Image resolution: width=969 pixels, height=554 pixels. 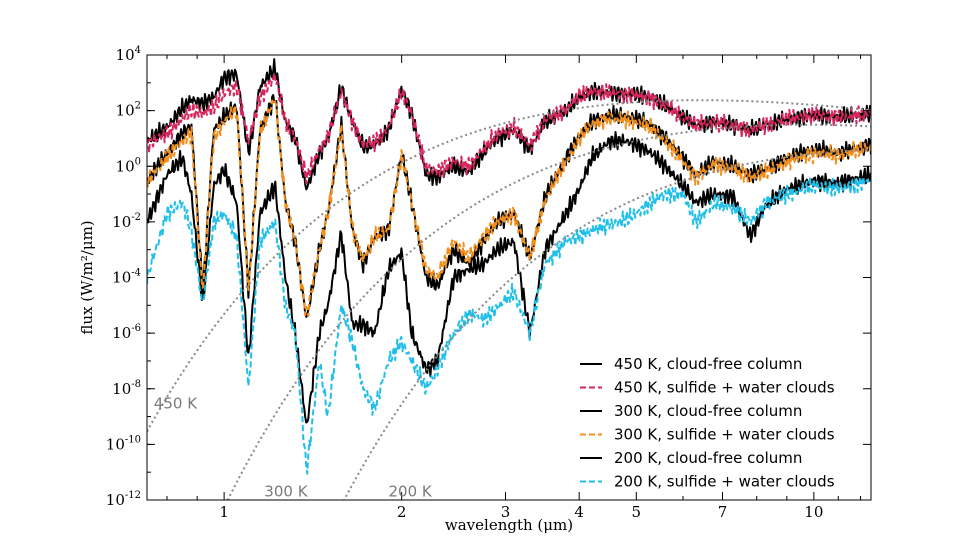 What do you see at coordinates (138, 161) in the screenshot?
I see `y-tick-exp: 0` at bounding box center [138, 161].